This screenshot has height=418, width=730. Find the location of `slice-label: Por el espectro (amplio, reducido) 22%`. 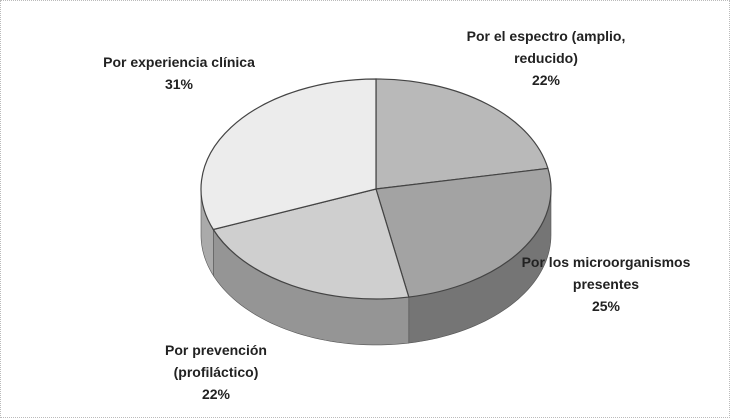

slice-label: Por el espectro (amplio, reducido) 22% is located at coordinates (546, 58).